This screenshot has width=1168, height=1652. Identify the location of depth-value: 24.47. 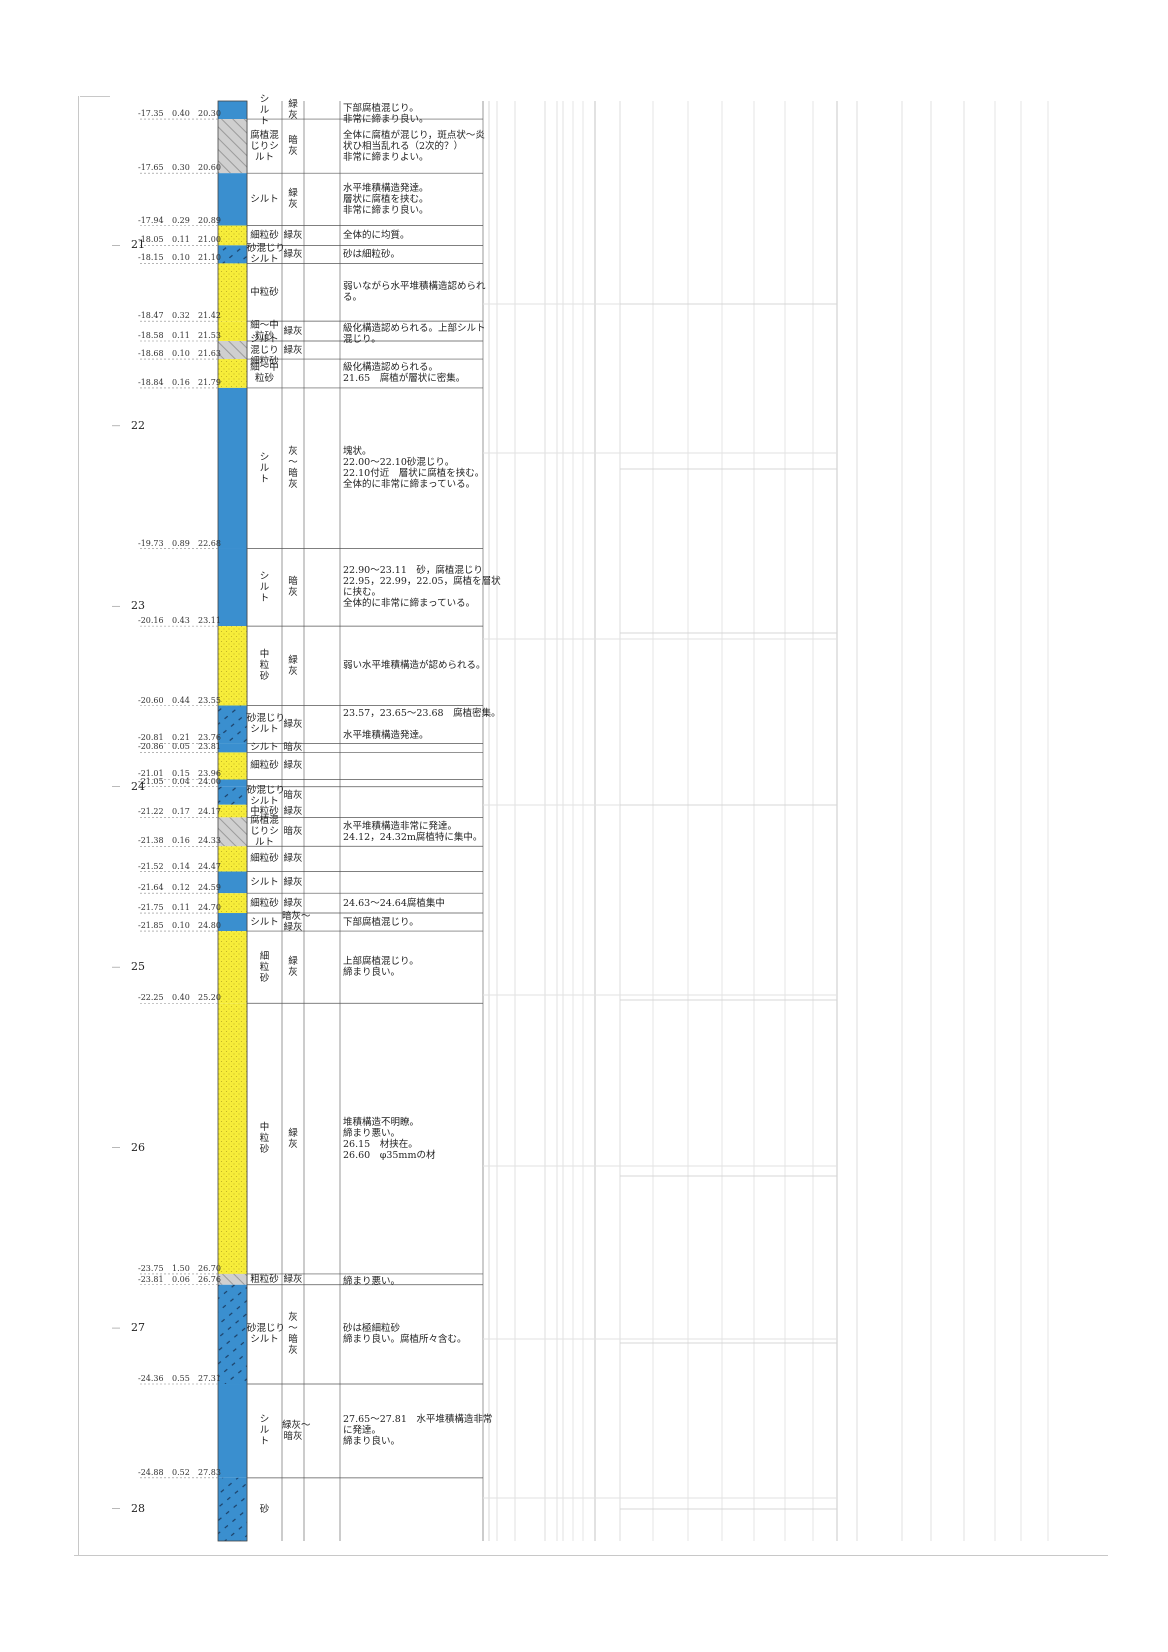
(209, 866).